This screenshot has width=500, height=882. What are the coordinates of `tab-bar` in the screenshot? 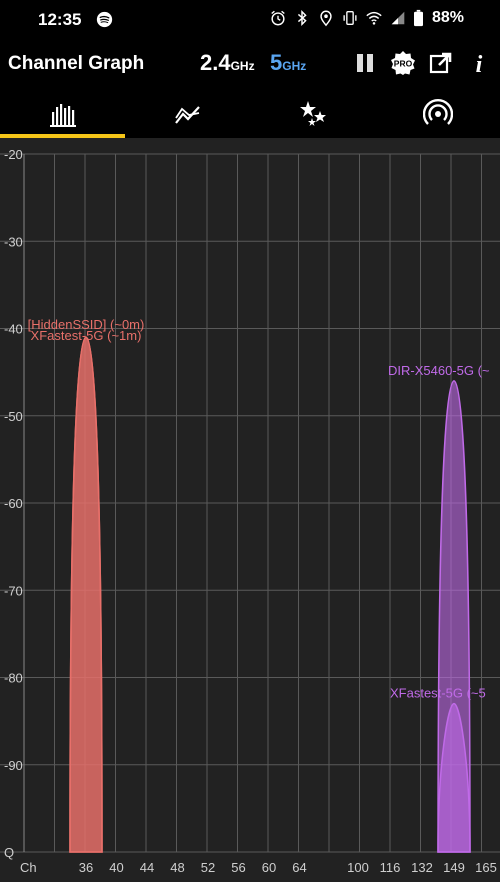 It's located at (250, 114).